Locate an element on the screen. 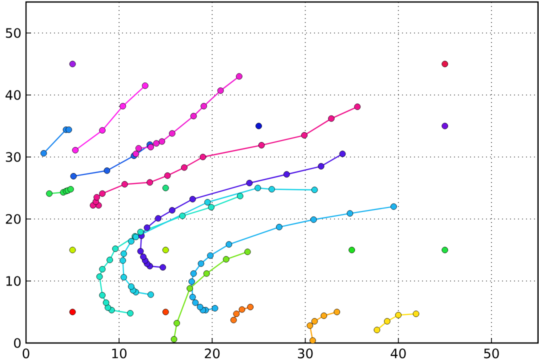  x-tick-label: 20 is located at coordinates (212, 353).